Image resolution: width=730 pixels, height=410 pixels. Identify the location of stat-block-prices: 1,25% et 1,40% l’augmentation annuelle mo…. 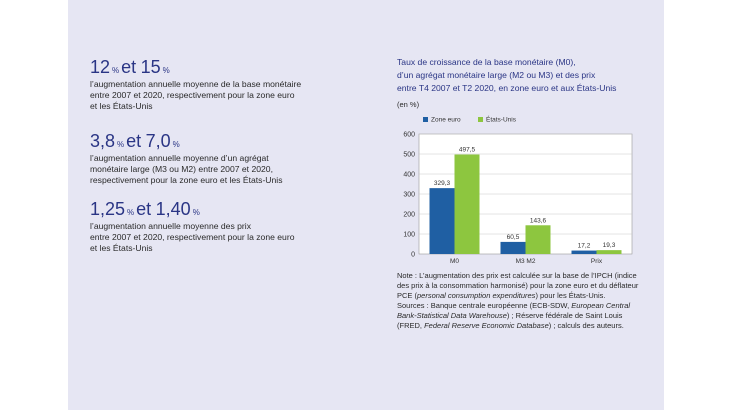
(205, 227).